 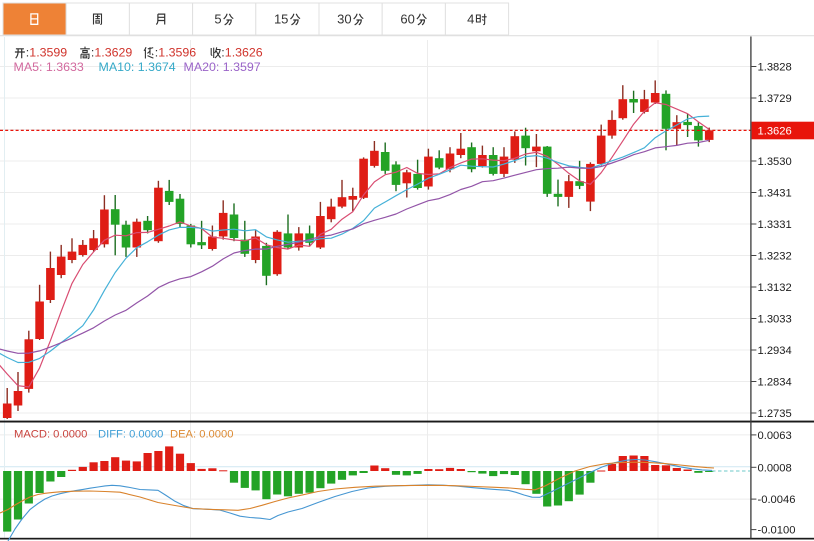 I want to click on svg-text: -0.0100, so click(x=777, y=531).